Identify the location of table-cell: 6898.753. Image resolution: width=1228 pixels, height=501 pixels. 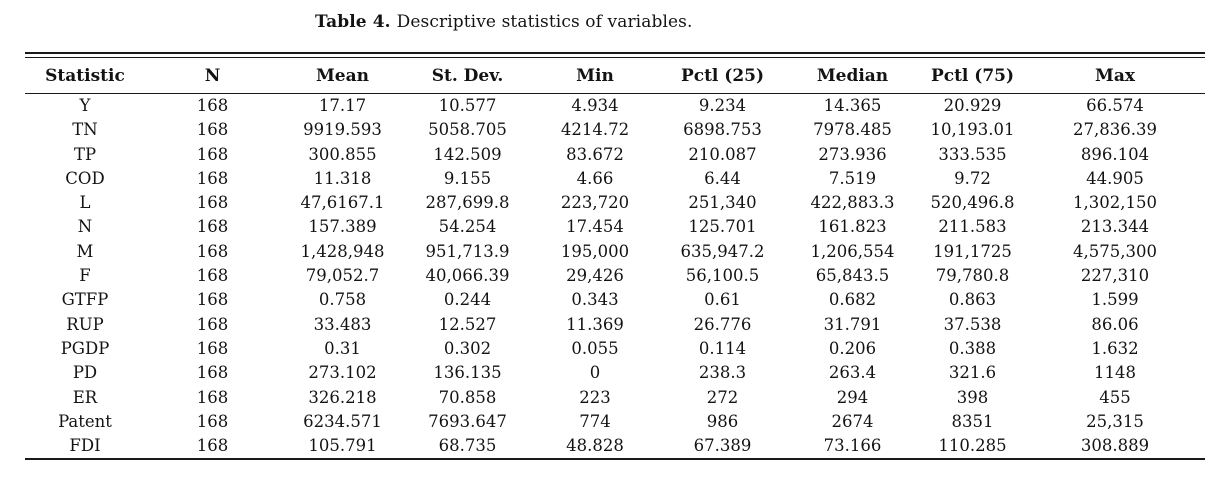
(722, 130).